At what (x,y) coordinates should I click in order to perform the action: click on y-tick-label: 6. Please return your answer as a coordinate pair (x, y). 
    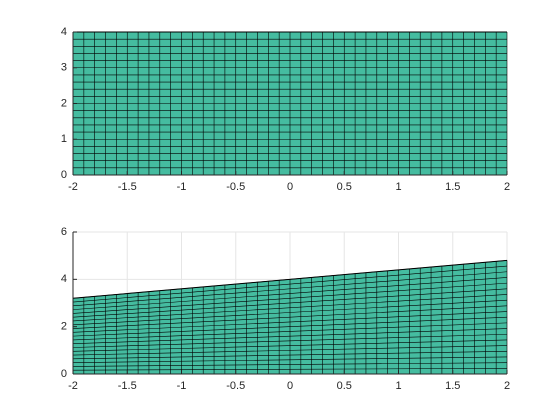
    Looking at the image, I should click on (64, 232).